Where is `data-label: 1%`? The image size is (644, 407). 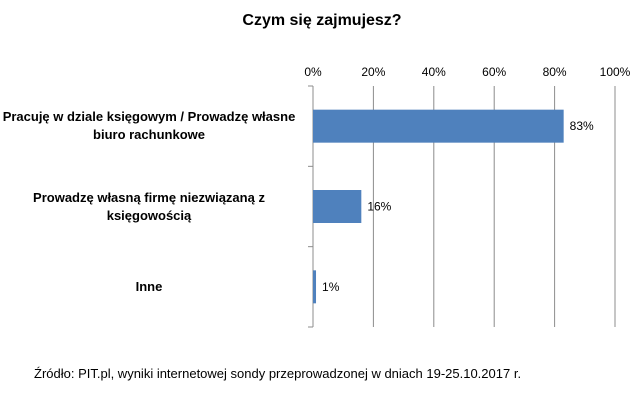 data-label: 1% is located at coordinates (331, 287).